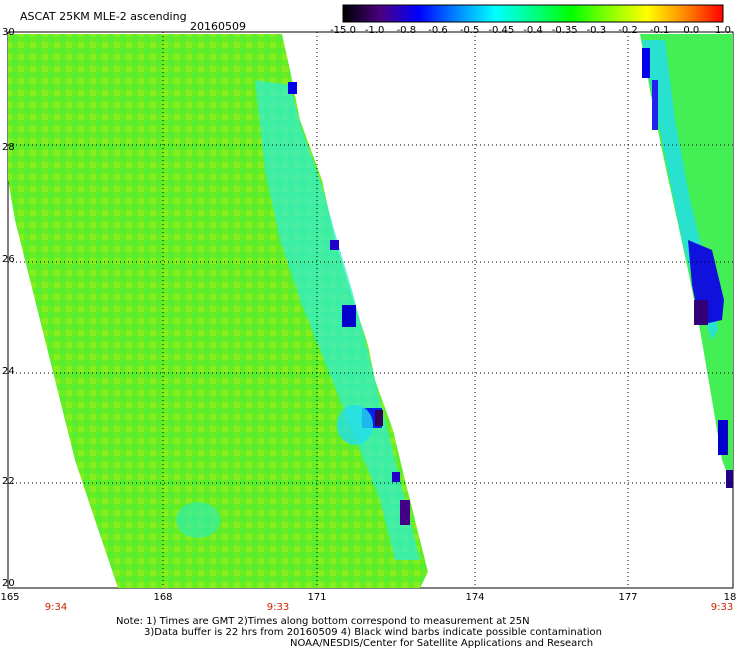 This screenshot has height=650, width=740. Describe the element at coordinates (8, 259) in the screenshot. I see `lat-label: 26` at that location.